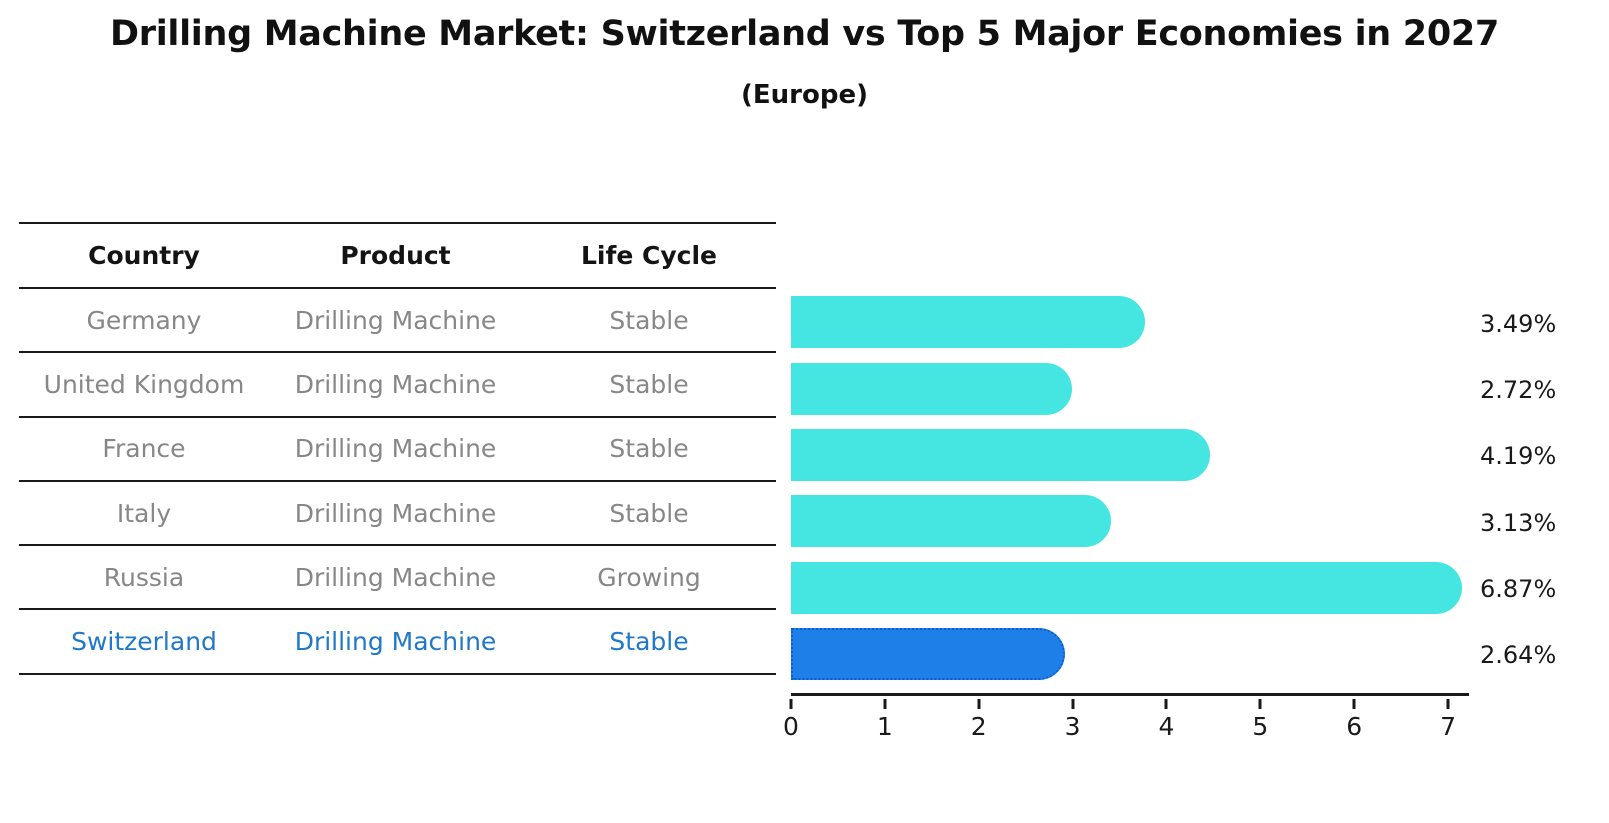 Image resolution: width=1609 pixels, height=823 pixels. What do you see at coordinates (144, 385) in the screenshot?
I see `country-cell: United Kingdom` at bounding box center [144, 385].